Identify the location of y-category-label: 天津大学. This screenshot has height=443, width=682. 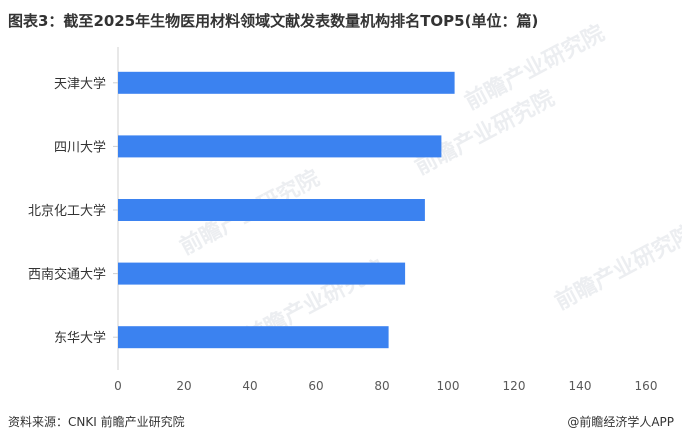
(80, 84).